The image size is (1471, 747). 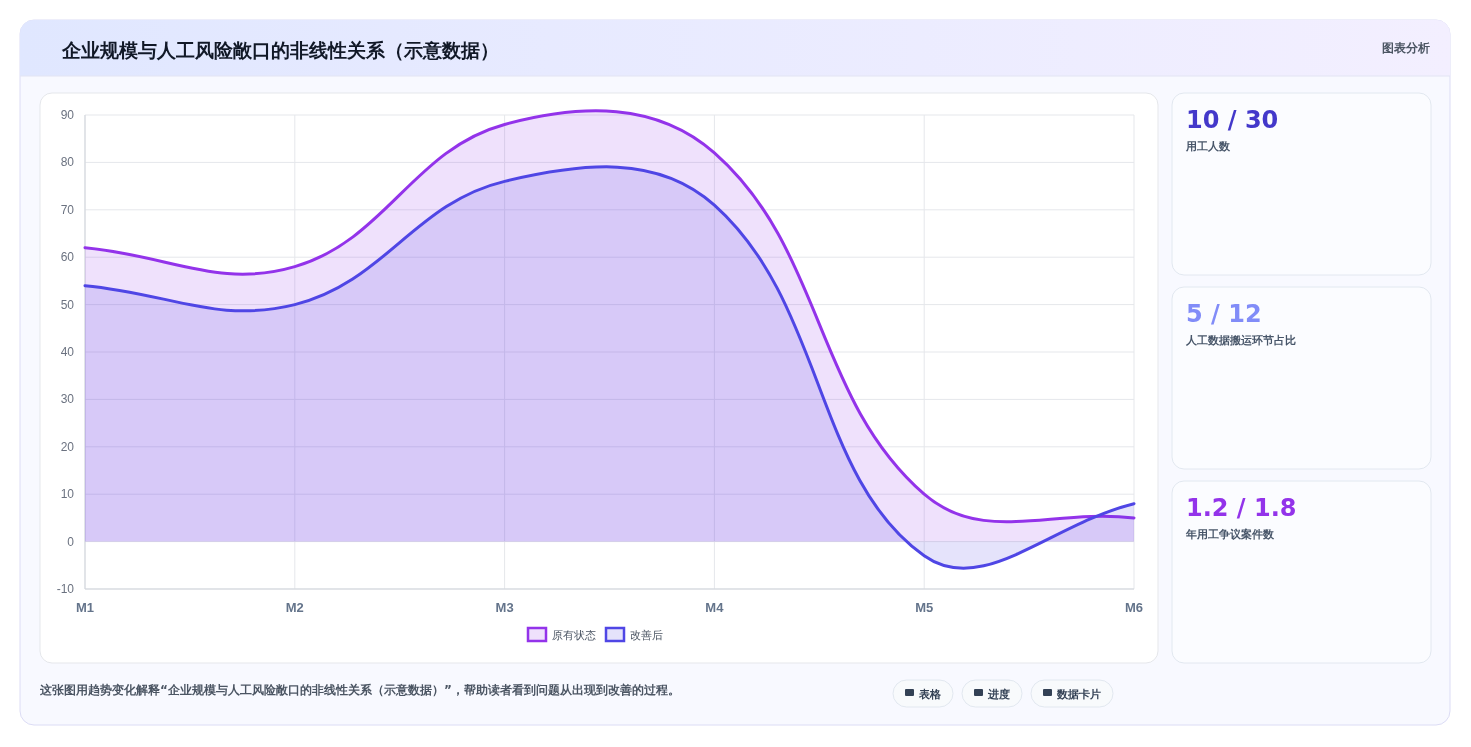 I want to click on text: 表格, so click(x=930, y=694).